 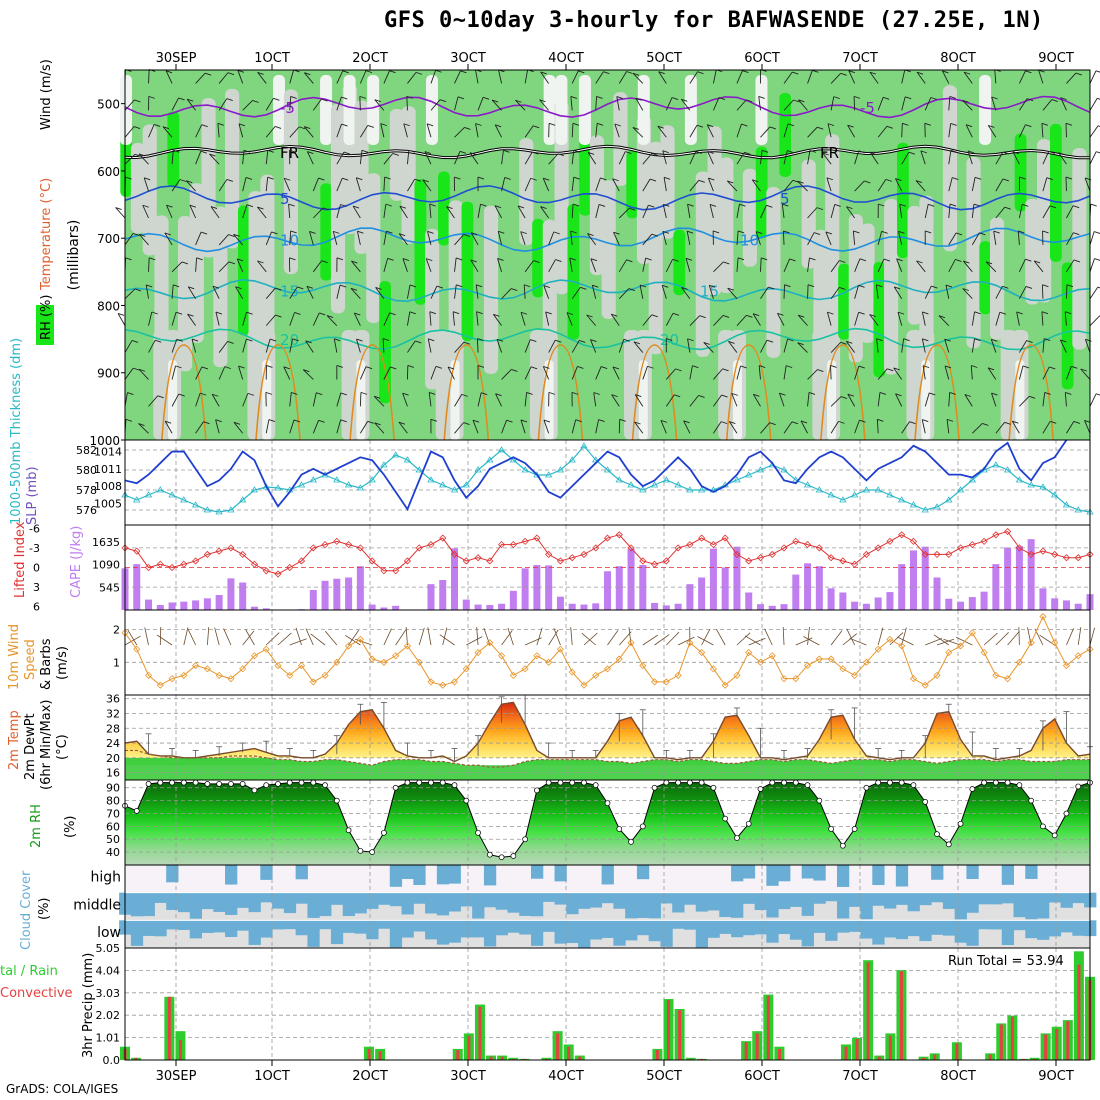 I want to click on y-tick-label: 20, so click(x=113, y=758).